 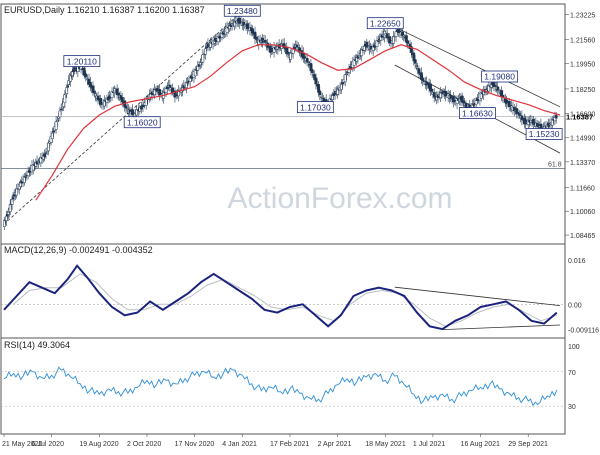 I want to click on price-annotation: 1.20110, so click(x=82, y=61).